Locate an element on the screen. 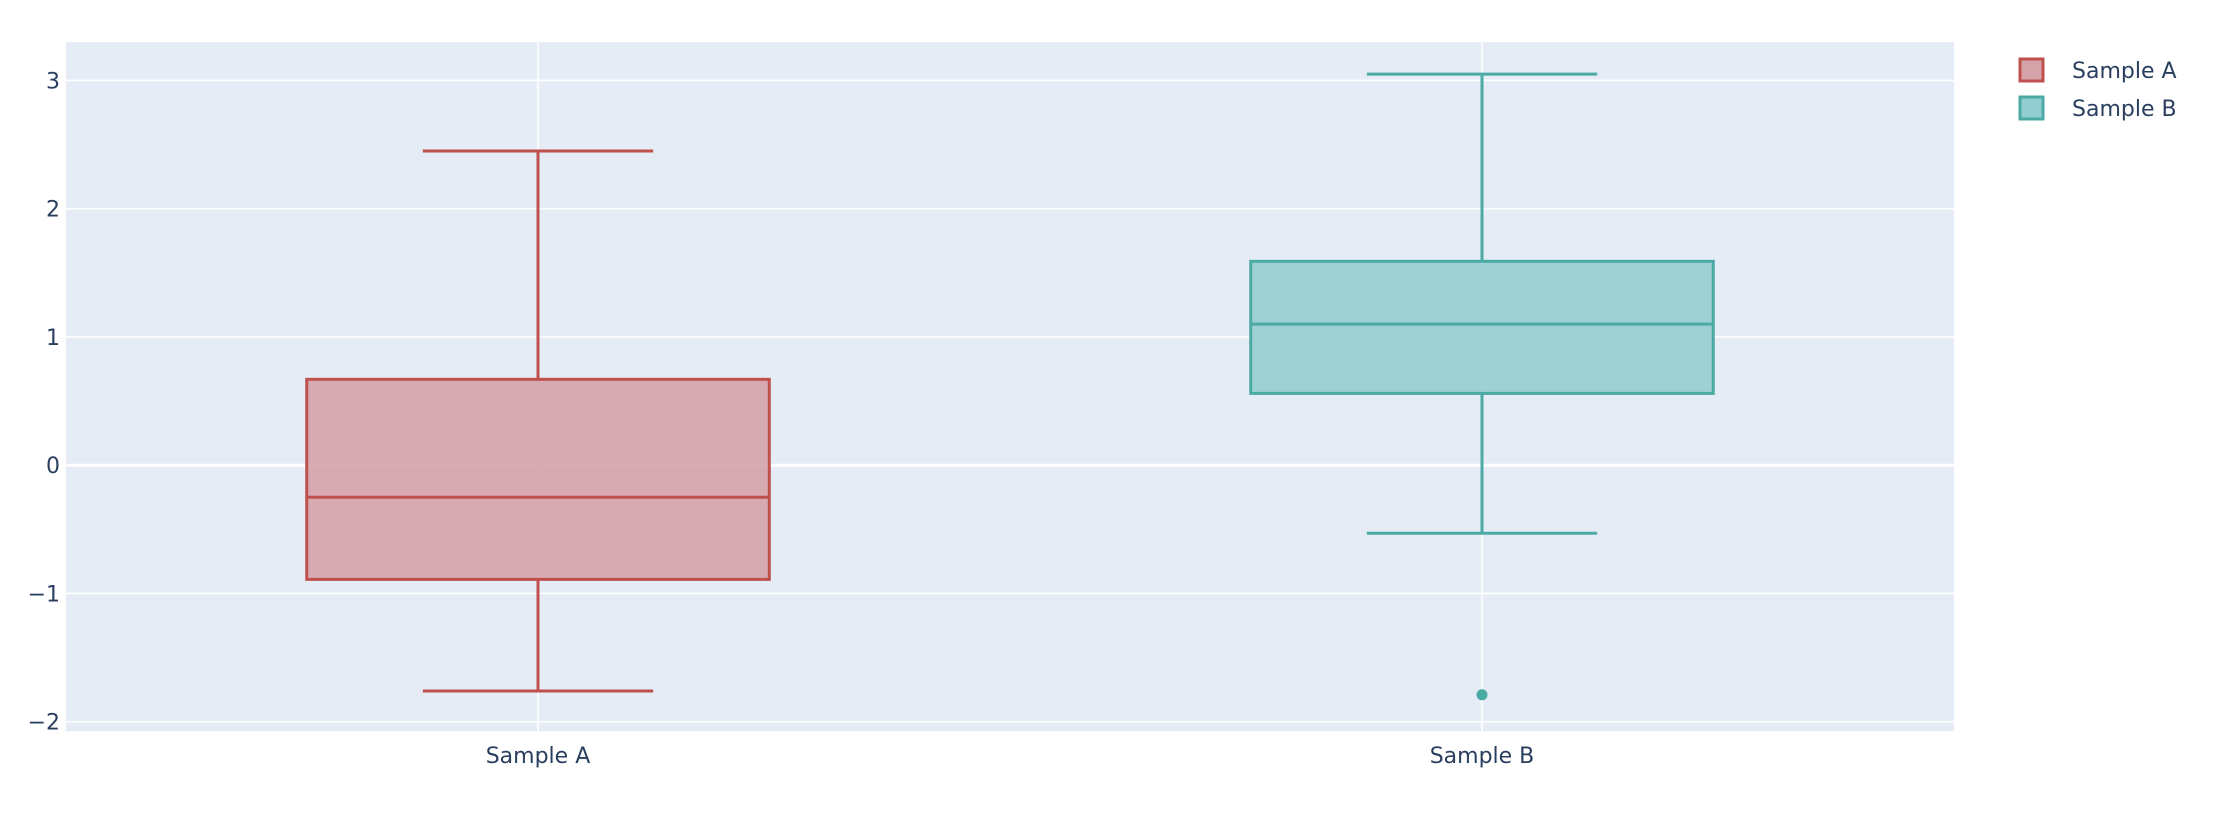  legend-item-sample-b: Sample B is located at coordinates (2097, 108).